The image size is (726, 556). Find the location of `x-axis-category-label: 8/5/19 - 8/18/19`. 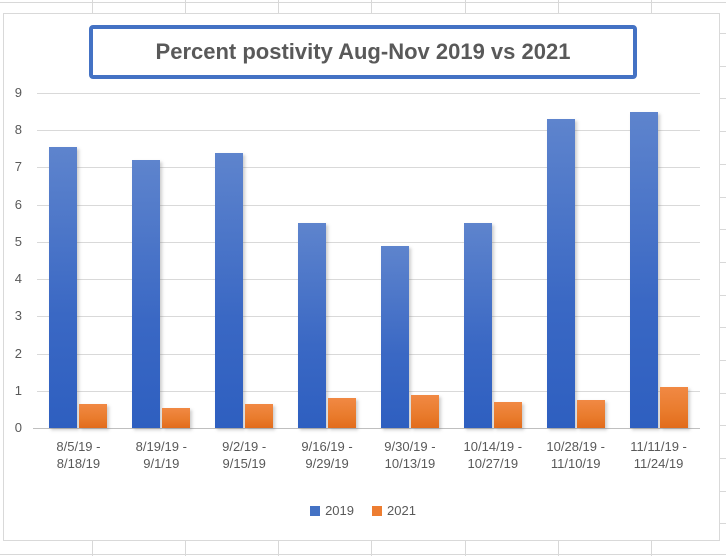

x-axis-category-label: 8/5/19 - 8/18/19 is located at coordinates (78, 455).